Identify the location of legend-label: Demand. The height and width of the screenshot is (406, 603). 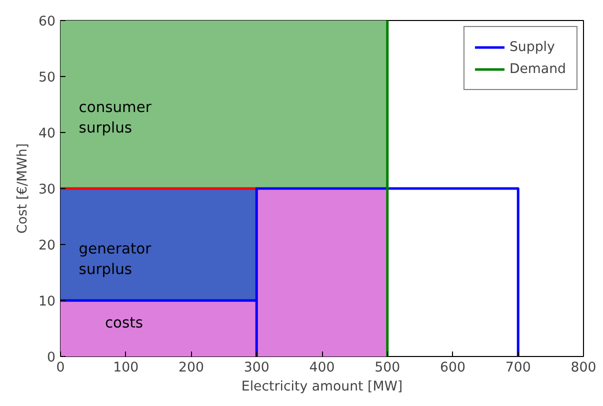
(537, 69).